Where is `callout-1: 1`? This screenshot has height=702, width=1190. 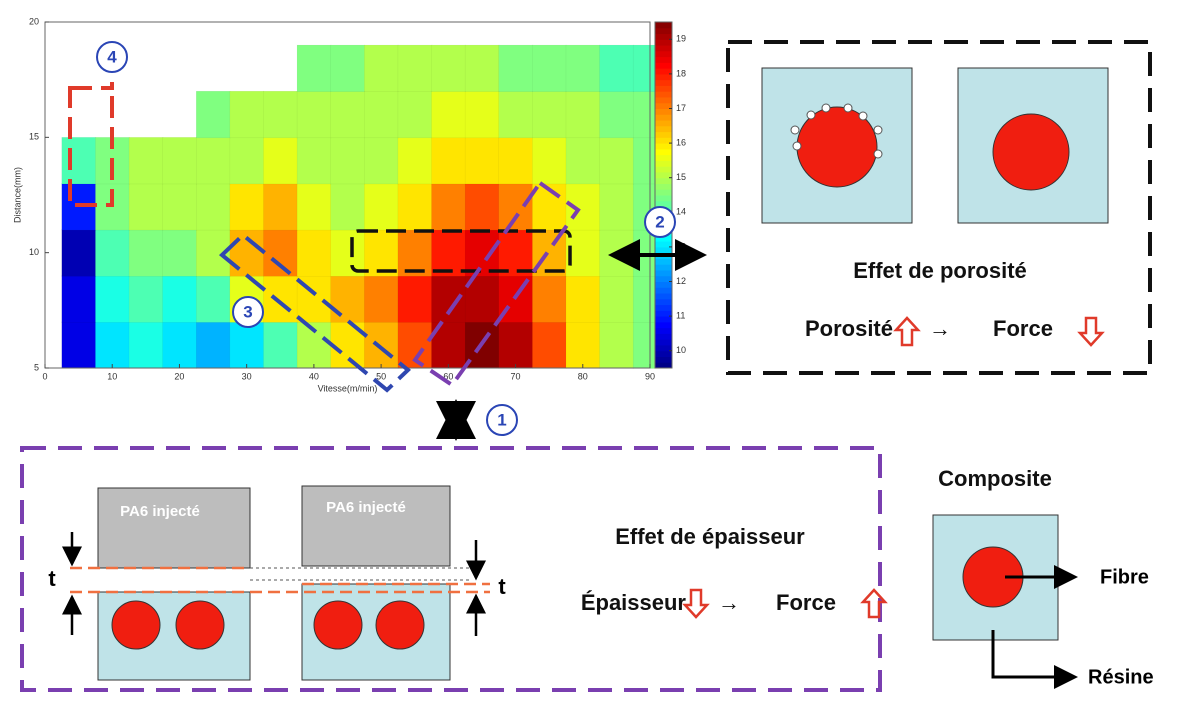 callout-1: 1 is located at coordinates (502, 420).